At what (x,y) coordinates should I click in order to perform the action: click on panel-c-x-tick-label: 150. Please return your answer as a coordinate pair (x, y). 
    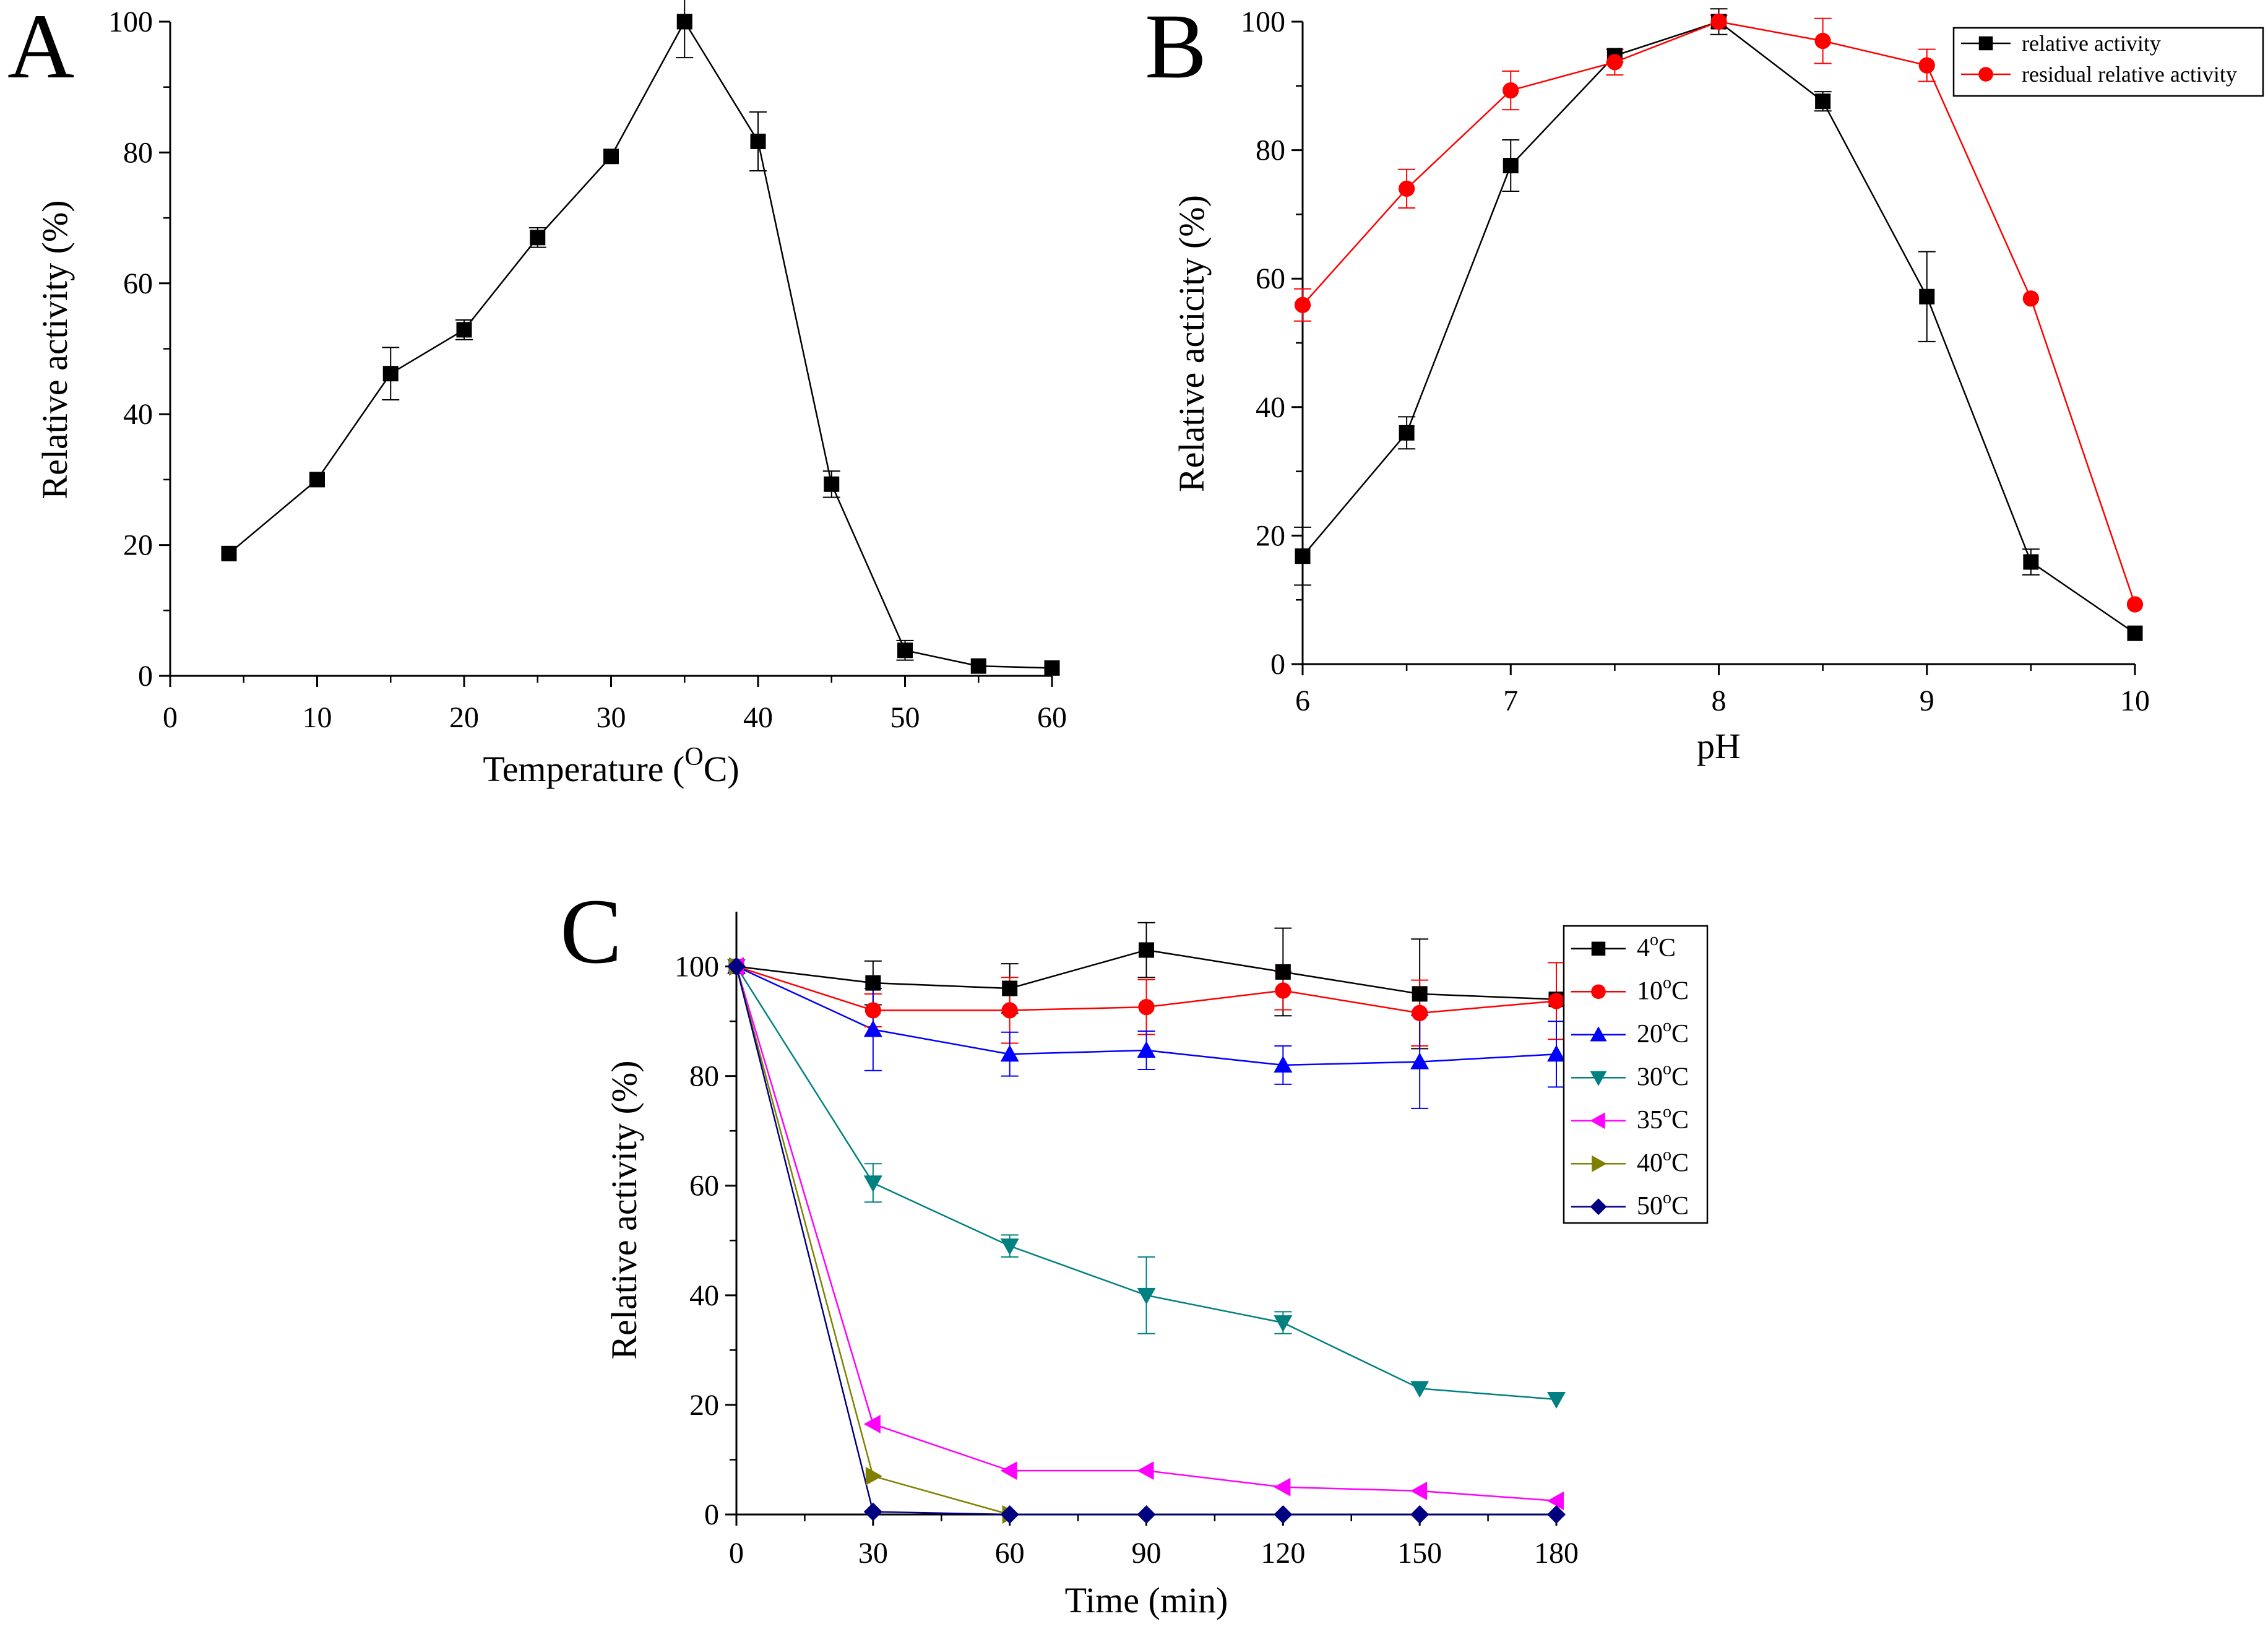
    Looking at the image, I should click on (1419, 1554).